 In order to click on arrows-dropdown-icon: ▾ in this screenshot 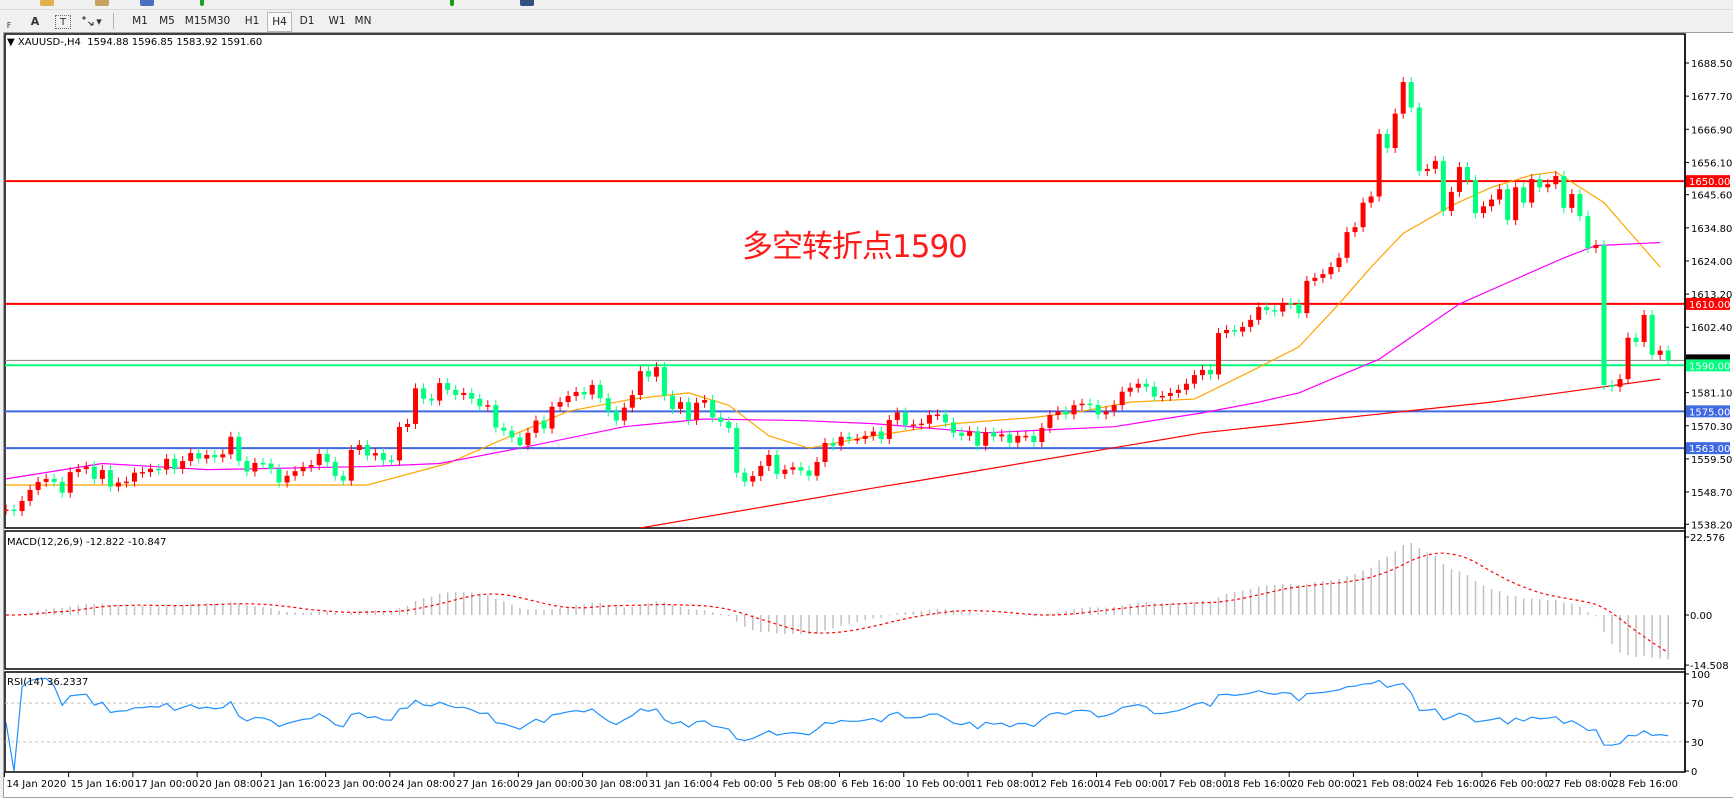, I will do `click(91, 21)`.